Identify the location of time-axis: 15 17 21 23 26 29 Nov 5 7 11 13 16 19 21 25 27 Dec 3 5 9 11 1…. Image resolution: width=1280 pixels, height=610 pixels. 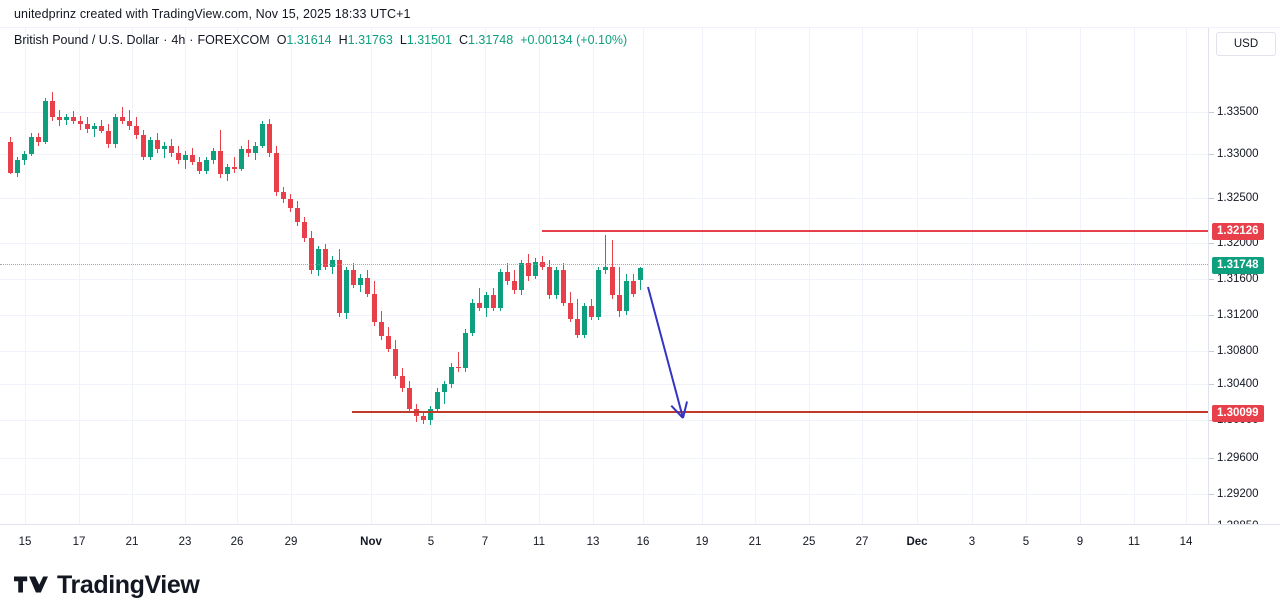
(640, 542).